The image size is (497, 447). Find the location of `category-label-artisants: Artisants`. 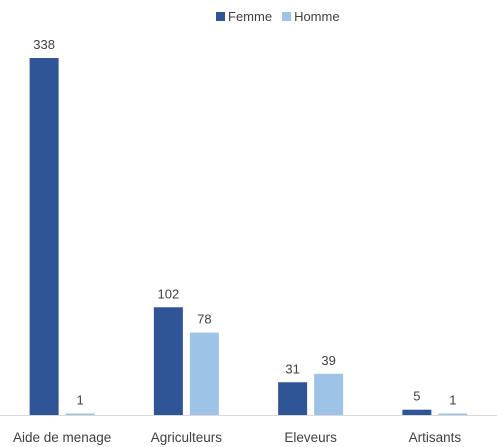

category-label-artisants: Artisants is located at coordinates (435, 437).